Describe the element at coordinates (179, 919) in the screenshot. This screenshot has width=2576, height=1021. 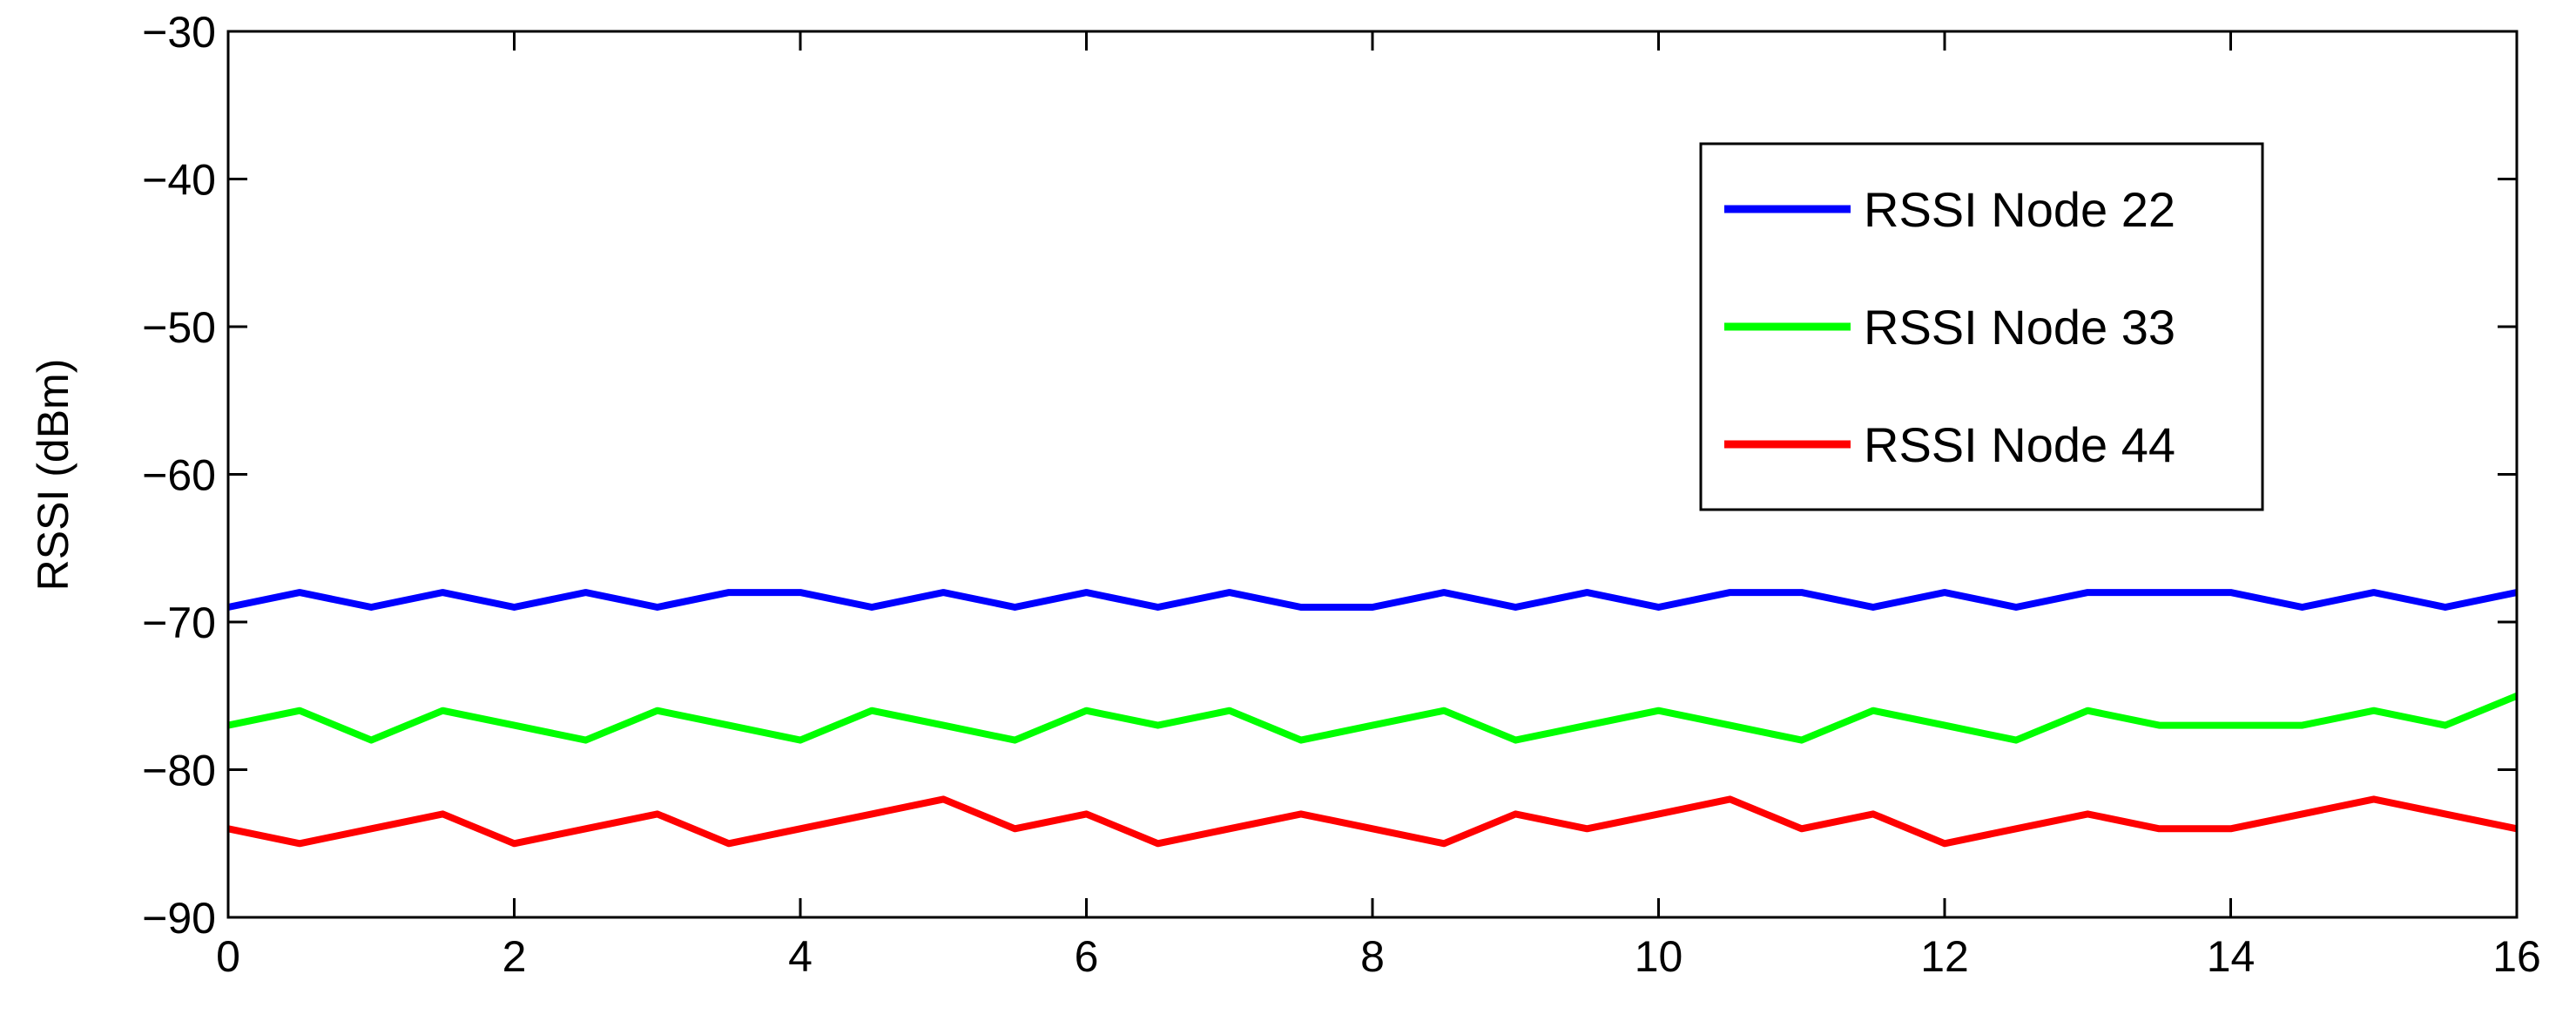
I see `y-tick-label: −90` at that location.